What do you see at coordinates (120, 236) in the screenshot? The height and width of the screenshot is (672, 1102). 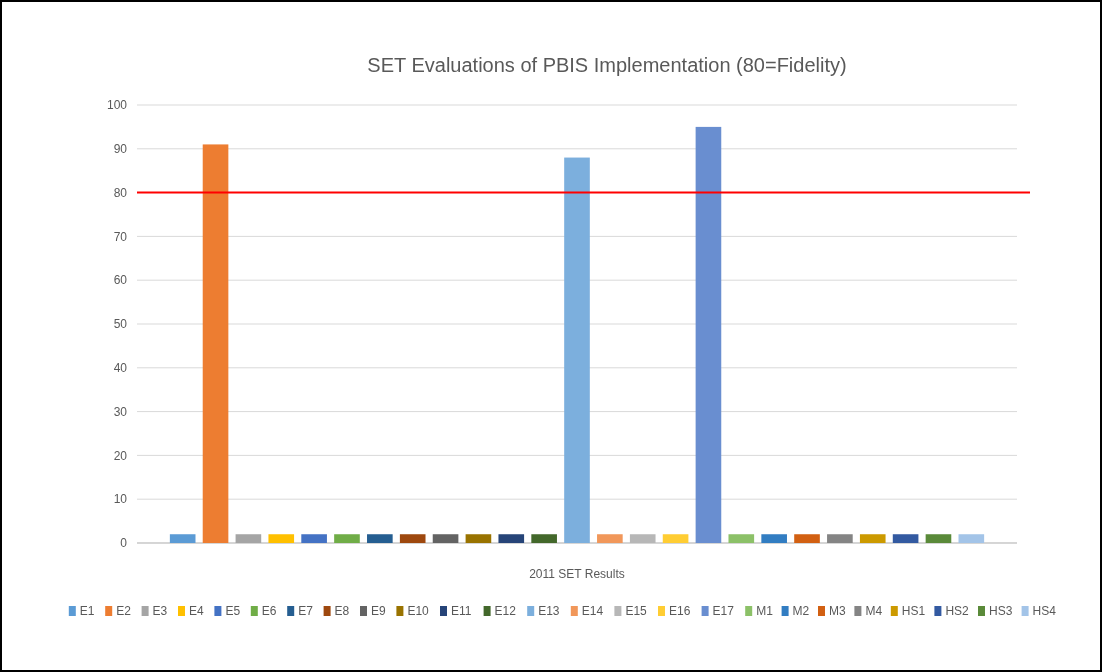 I see `y-tick-label: 70` at bounding box center [120, 236].